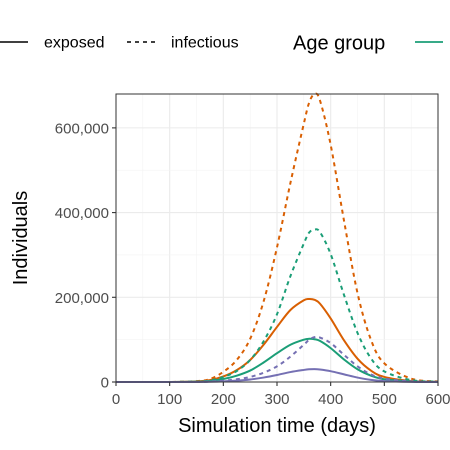  I want to click on legend: exposed infectious Age group, so click(221, 44).